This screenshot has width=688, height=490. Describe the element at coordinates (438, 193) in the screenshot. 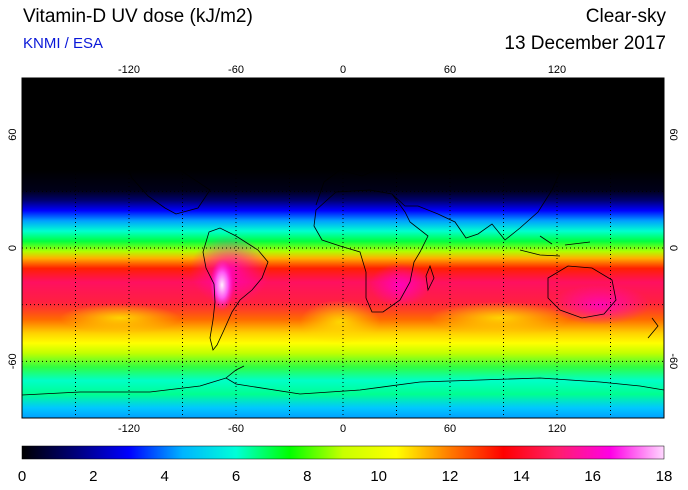

I see `coastline-europe-asia` at that location.